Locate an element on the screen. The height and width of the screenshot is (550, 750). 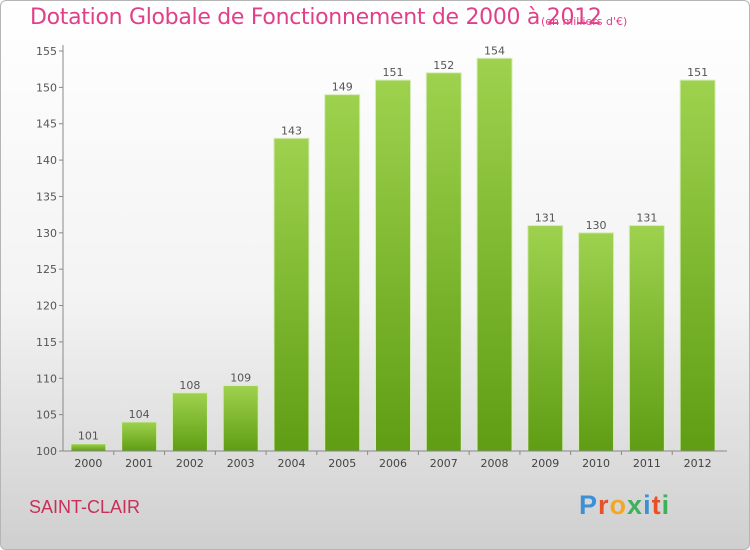
y-tick-label: 140 is located at coordinates (46, 160).